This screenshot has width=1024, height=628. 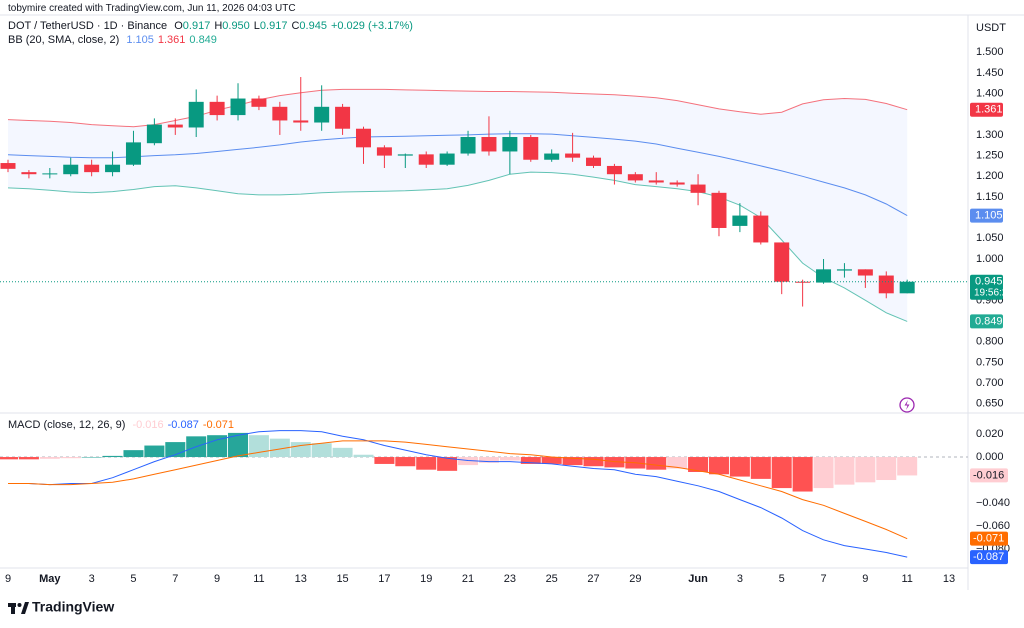 I want to click on price-badge-label: 0.945, so click(x=989, y=282).